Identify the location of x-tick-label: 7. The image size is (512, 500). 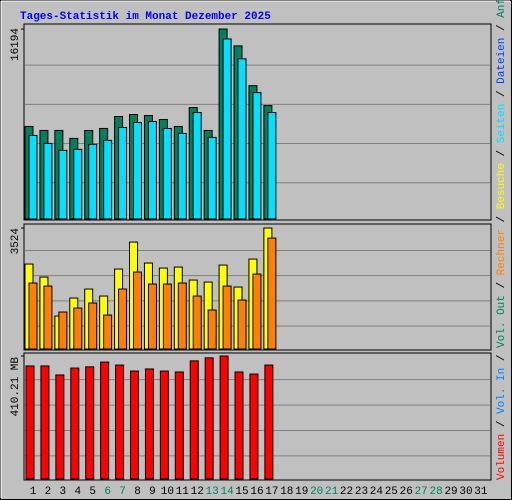
(122, 492).